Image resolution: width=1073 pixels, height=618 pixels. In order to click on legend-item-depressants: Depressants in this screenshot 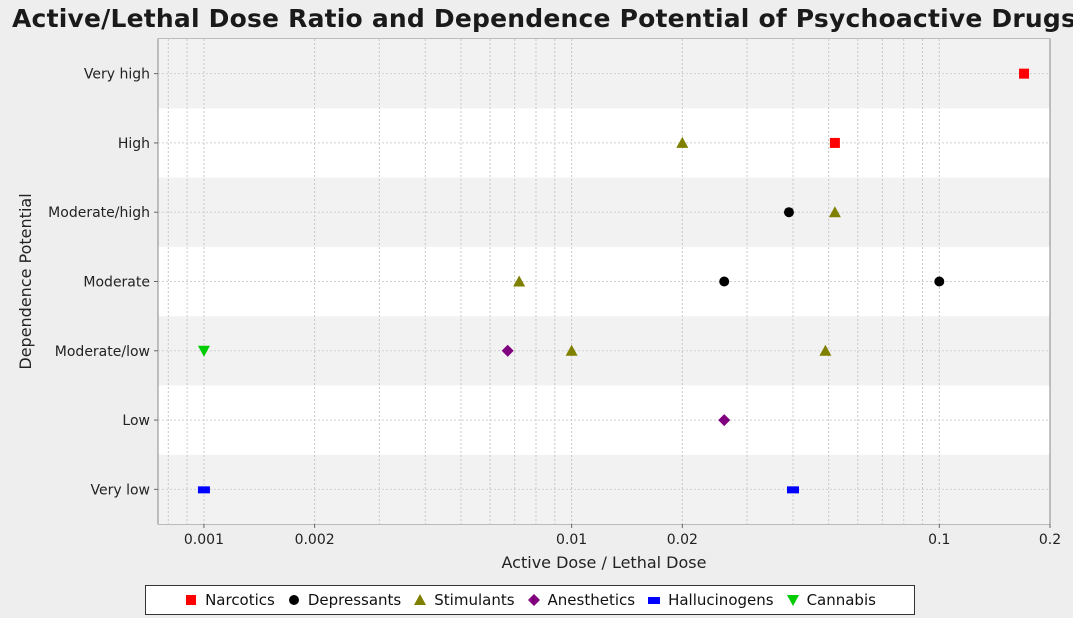, I will do `click(344, 600)`.